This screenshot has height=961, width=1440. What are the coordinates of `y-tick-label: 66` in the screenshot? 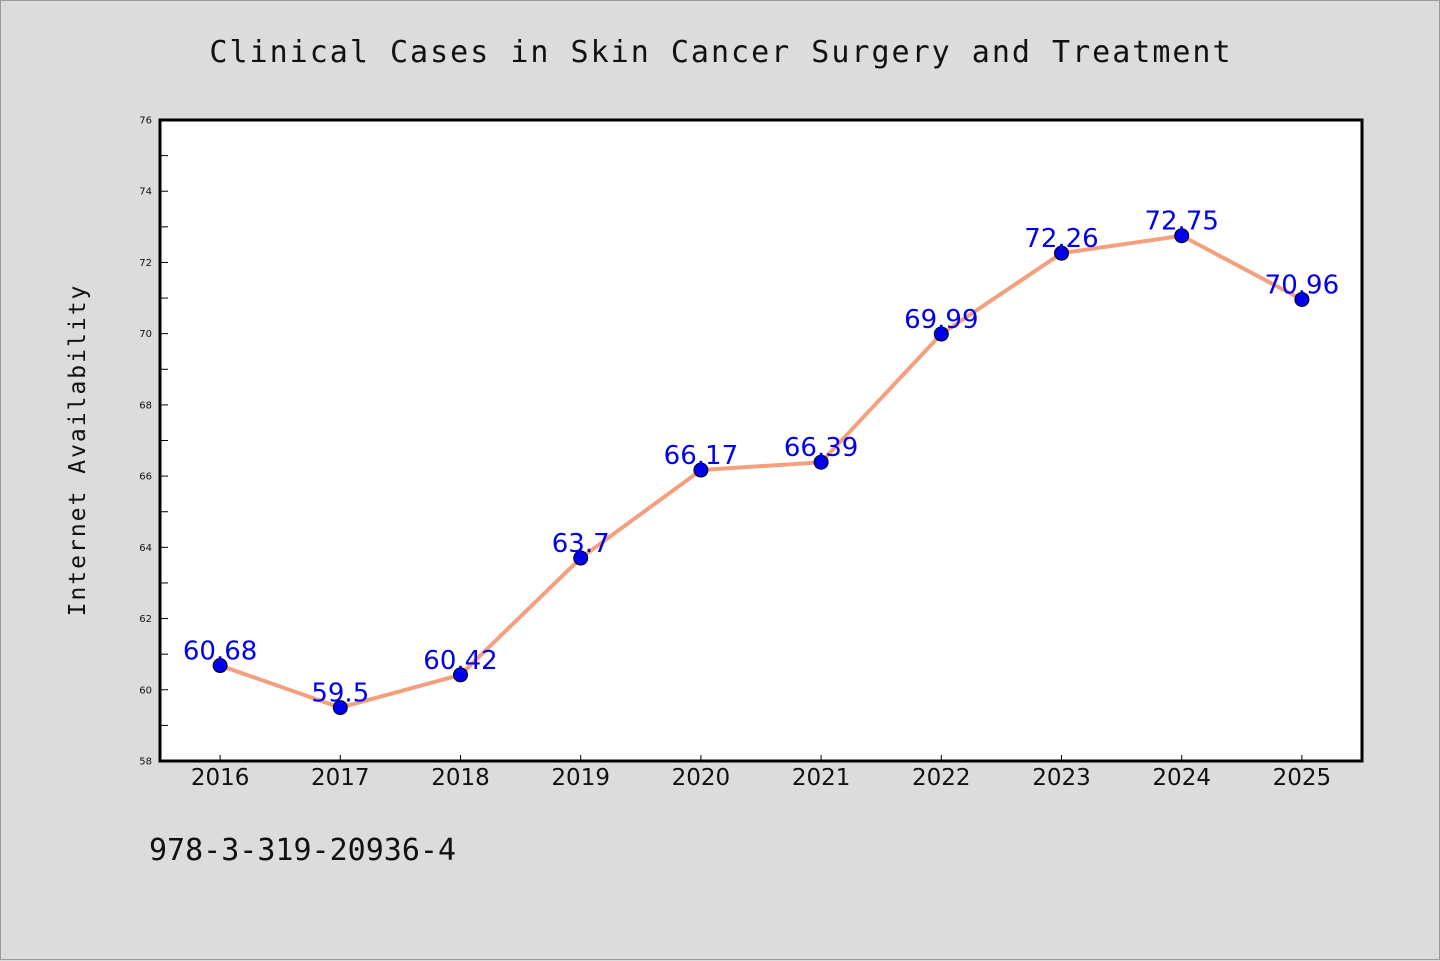 It's located at (145, 477).